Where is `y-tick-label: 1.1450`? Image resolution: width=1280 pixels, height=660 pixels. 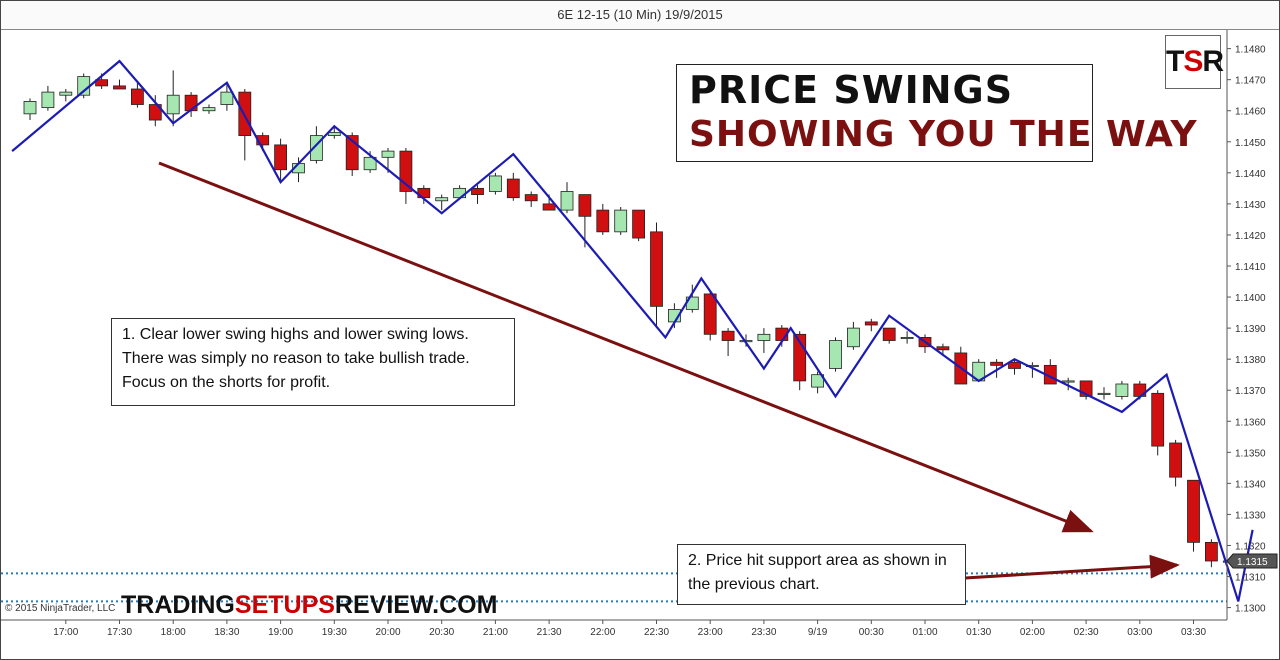 y-tick-label: 1.1450 is located at coordinates (1250, 143).